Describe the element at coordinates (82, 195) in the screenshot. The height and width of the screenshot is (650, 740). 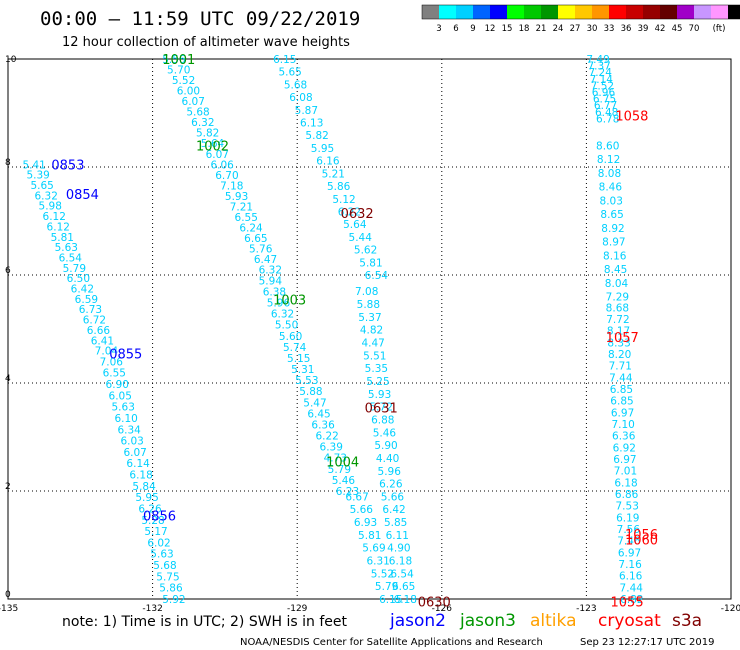
I see `track-label: 0854` at that location.